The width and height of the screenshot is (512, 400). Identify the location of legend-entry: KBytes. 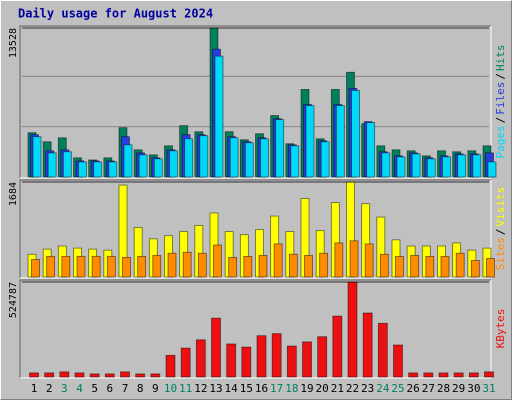
(500, 329).